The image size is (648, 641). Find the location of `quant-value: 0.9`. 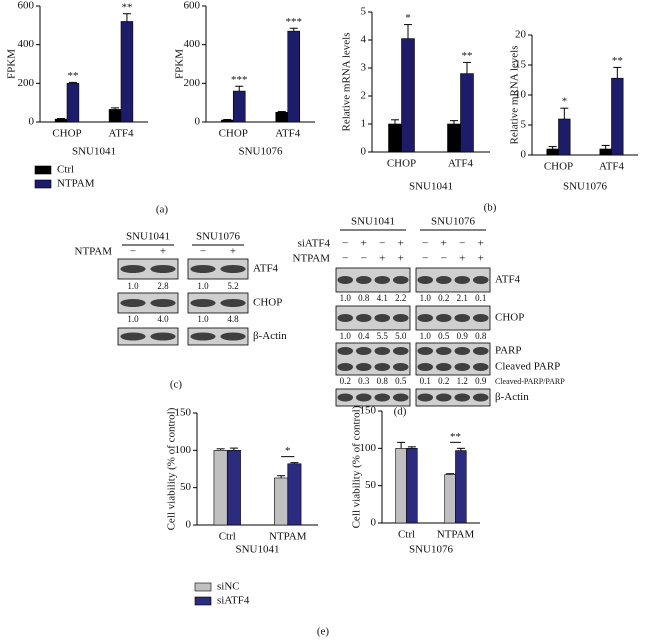

quant-value: 0.9 is located at coordinates (481, 381).